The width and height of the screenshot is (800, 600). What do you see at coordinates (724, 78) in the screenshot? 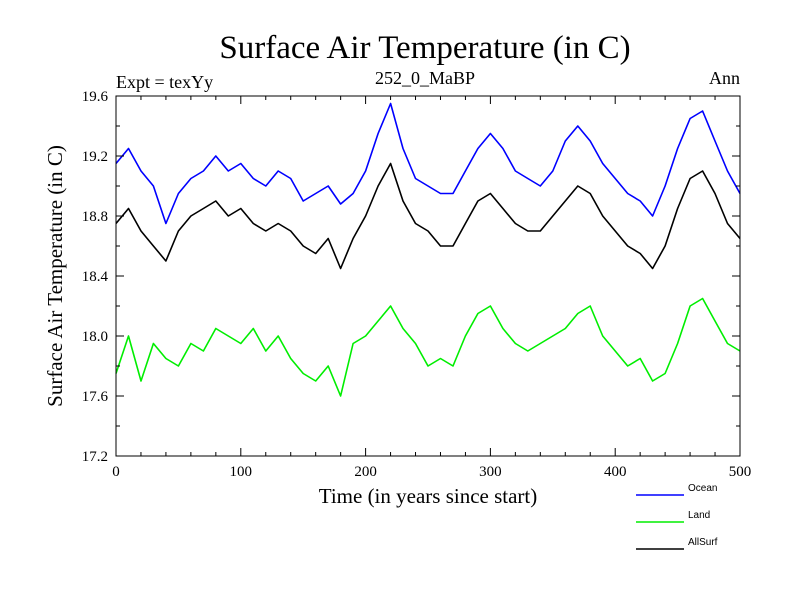
I see `period-label: Ann` at bounding box center [724, 78].